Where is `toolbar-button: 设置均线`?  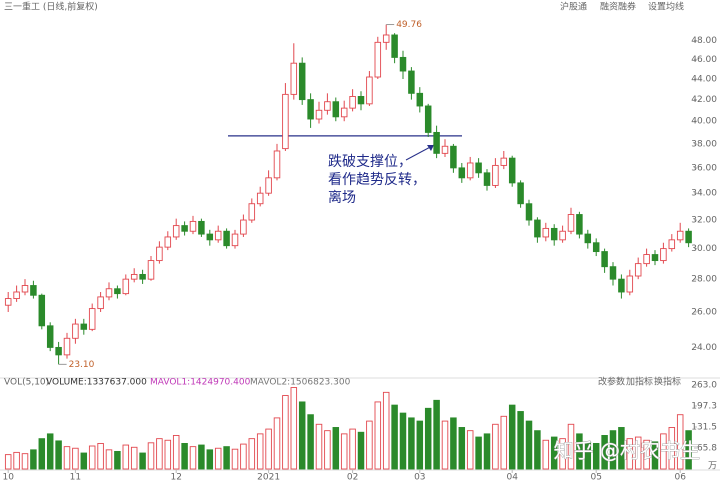
toolbar-button: 设置均线 is located at coordinates (666, 7).